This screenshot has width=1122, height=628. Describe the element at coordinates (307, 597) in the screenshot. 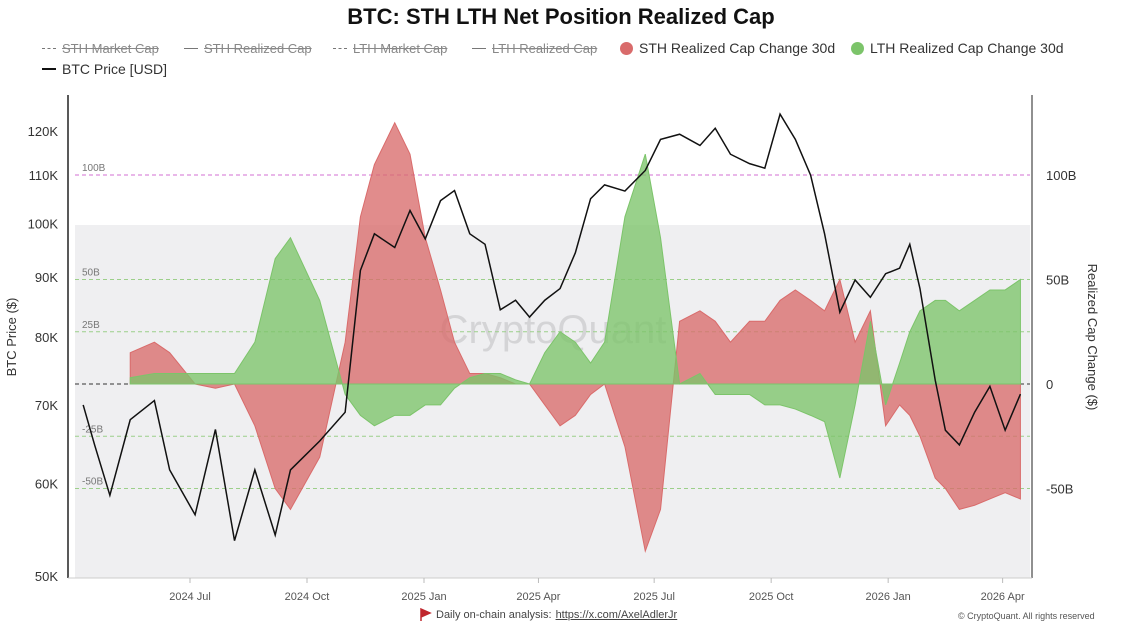

I see `x-tick-label: 2024 Oct` at that location.